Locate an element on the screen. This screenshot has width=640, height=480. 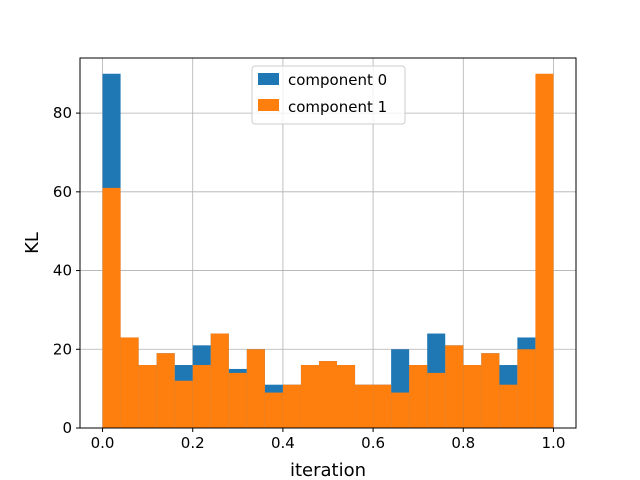
x-axis-label: iteration is located at coordinates (328, 470).